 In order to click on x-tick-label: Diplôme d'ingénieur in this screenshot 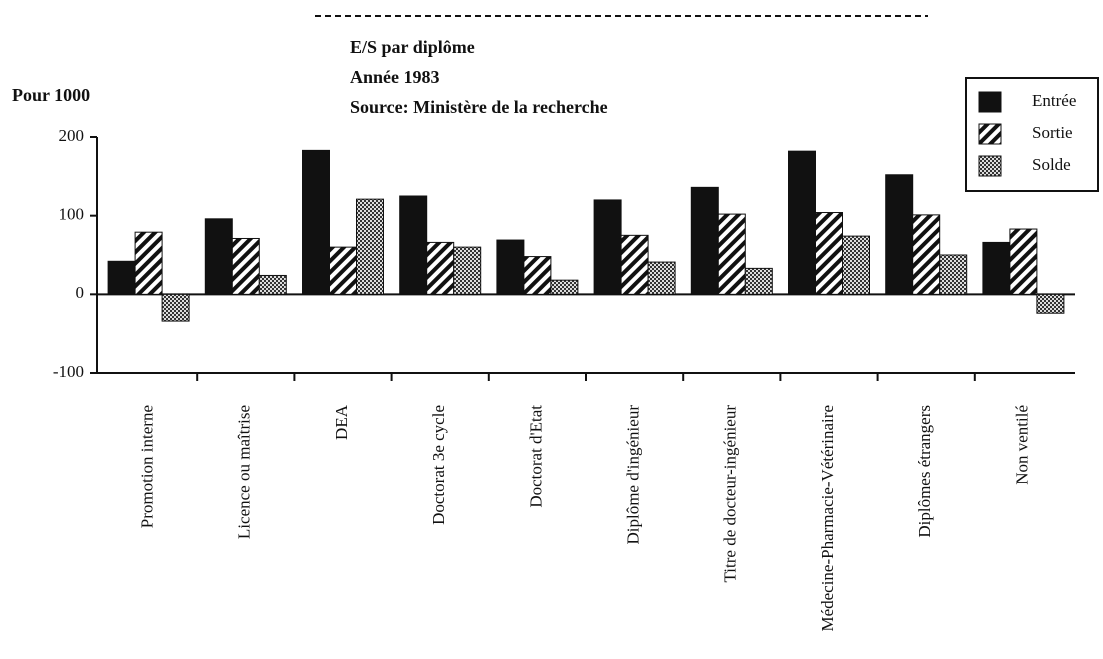, I will do `click(633, 475)`.